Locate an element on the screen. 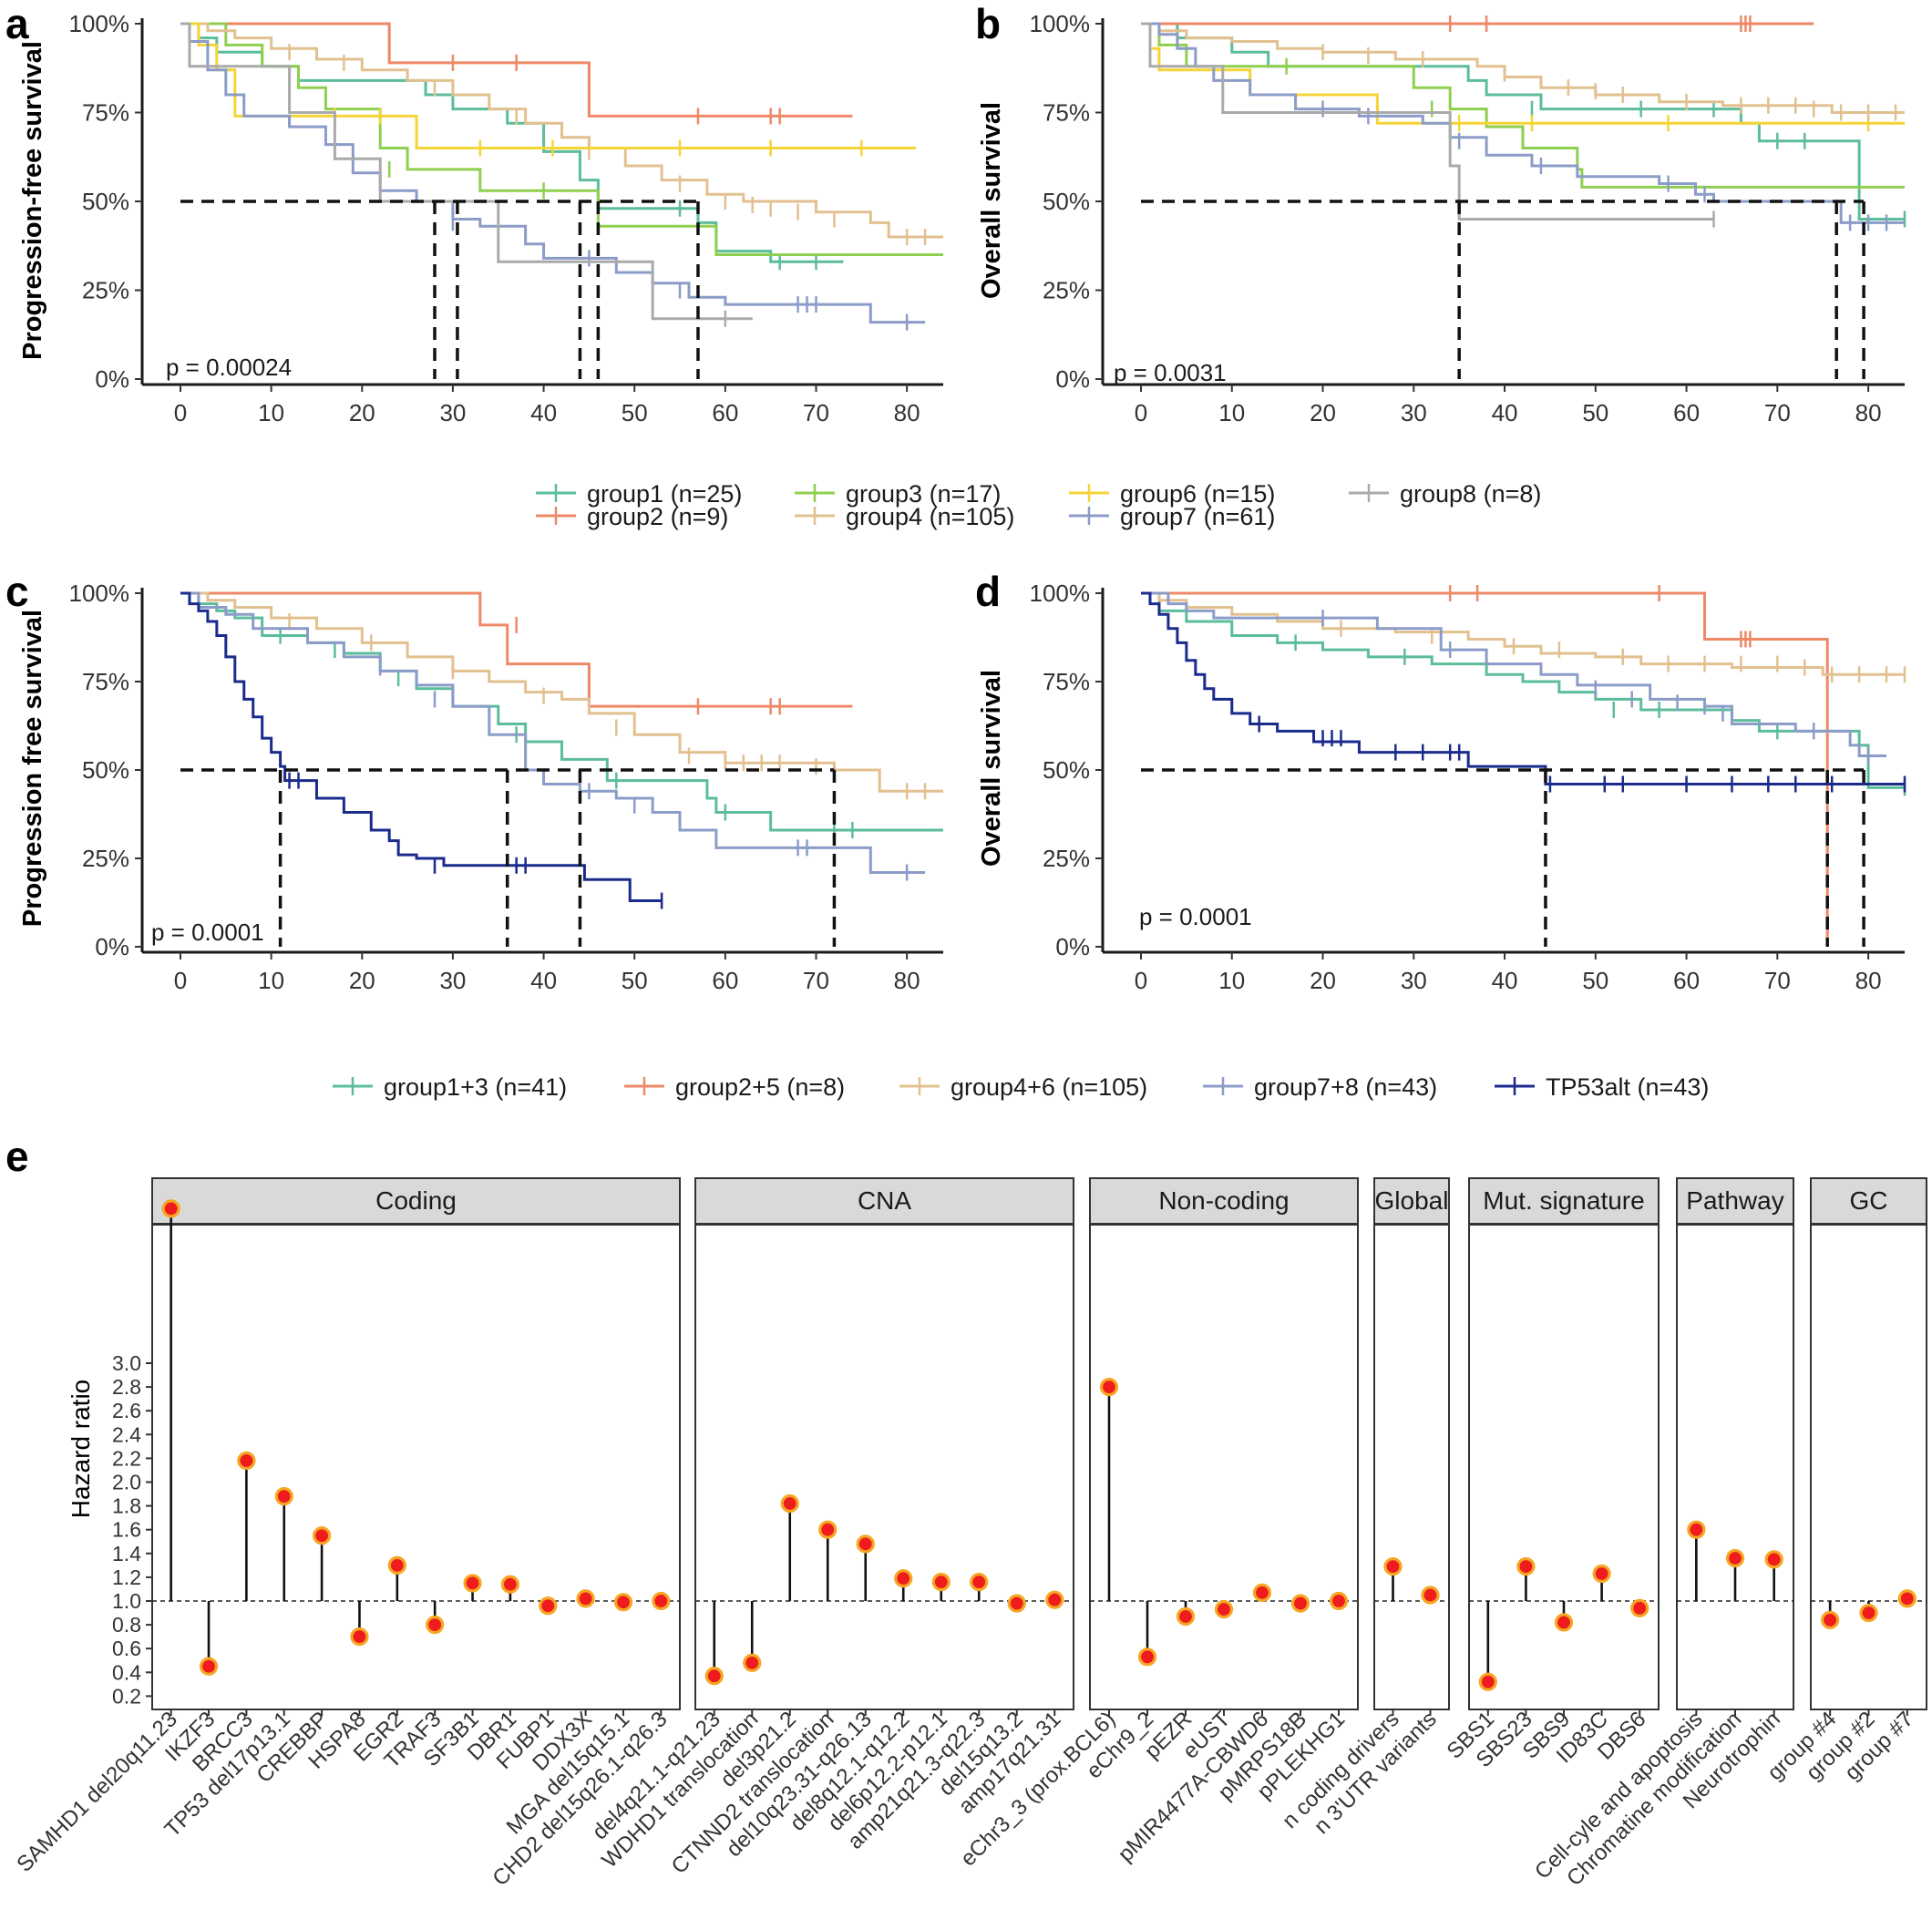 This screenshot has width=1932, height=1909. panel-letter-d: d is located at coordinates (988, 591).